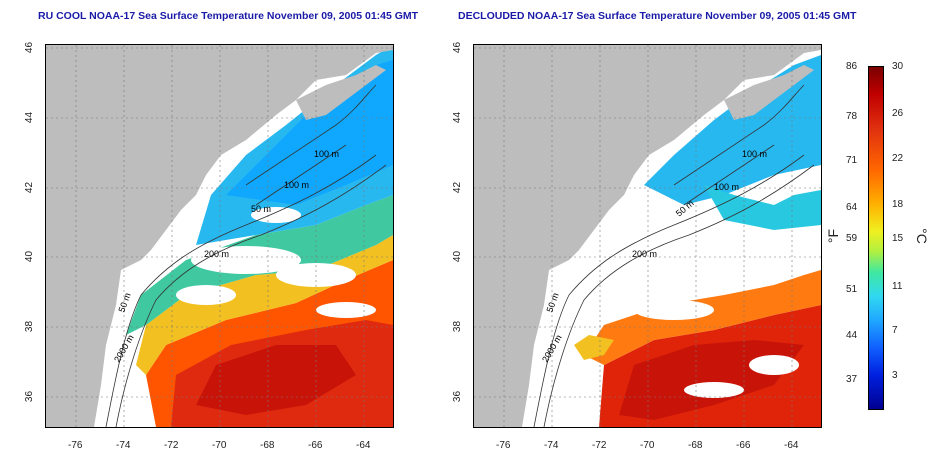  What do you see at coordinates (833, 236) in the screenshot?
I see `fahrenheit-unit-label: °F` at bounding box center [833, 236].